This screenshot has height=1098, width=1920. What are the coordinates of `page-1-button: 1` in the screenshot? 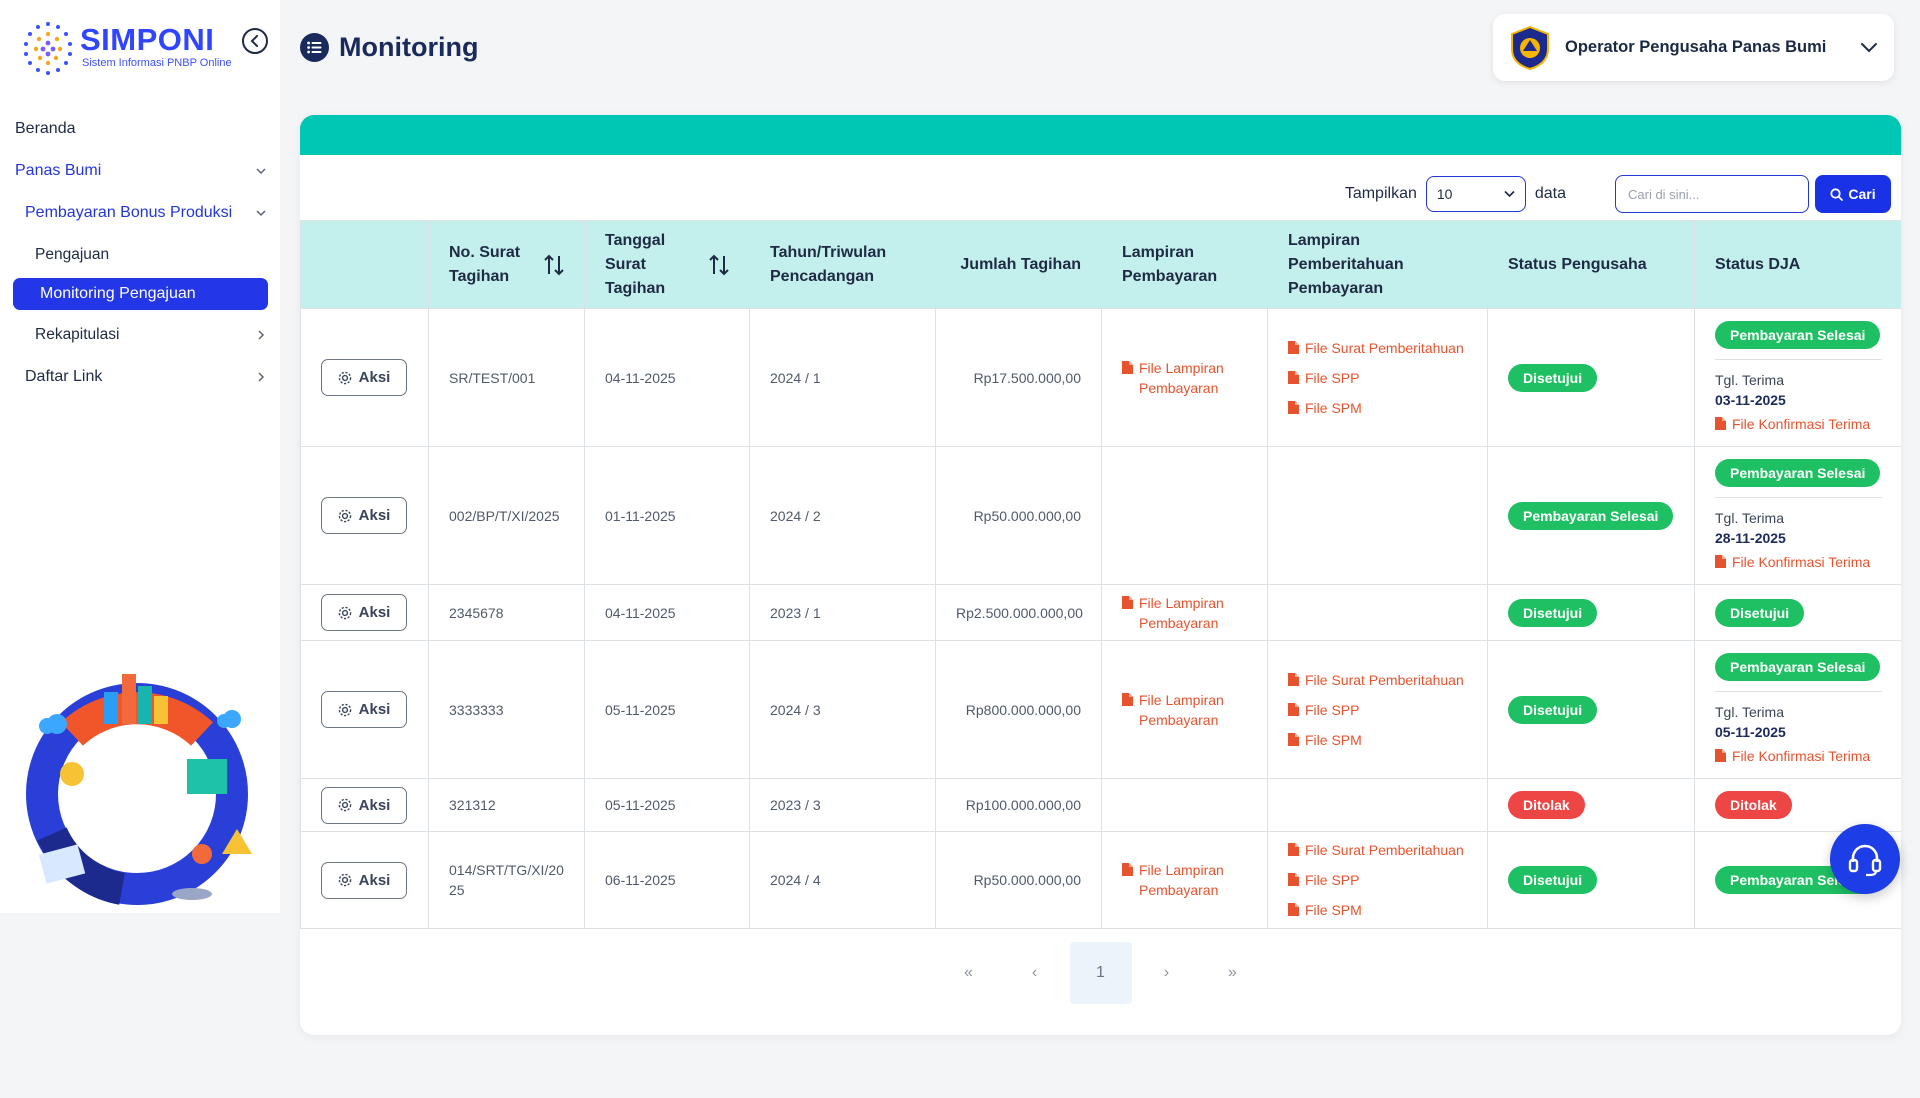 It's located at (1100, 973).